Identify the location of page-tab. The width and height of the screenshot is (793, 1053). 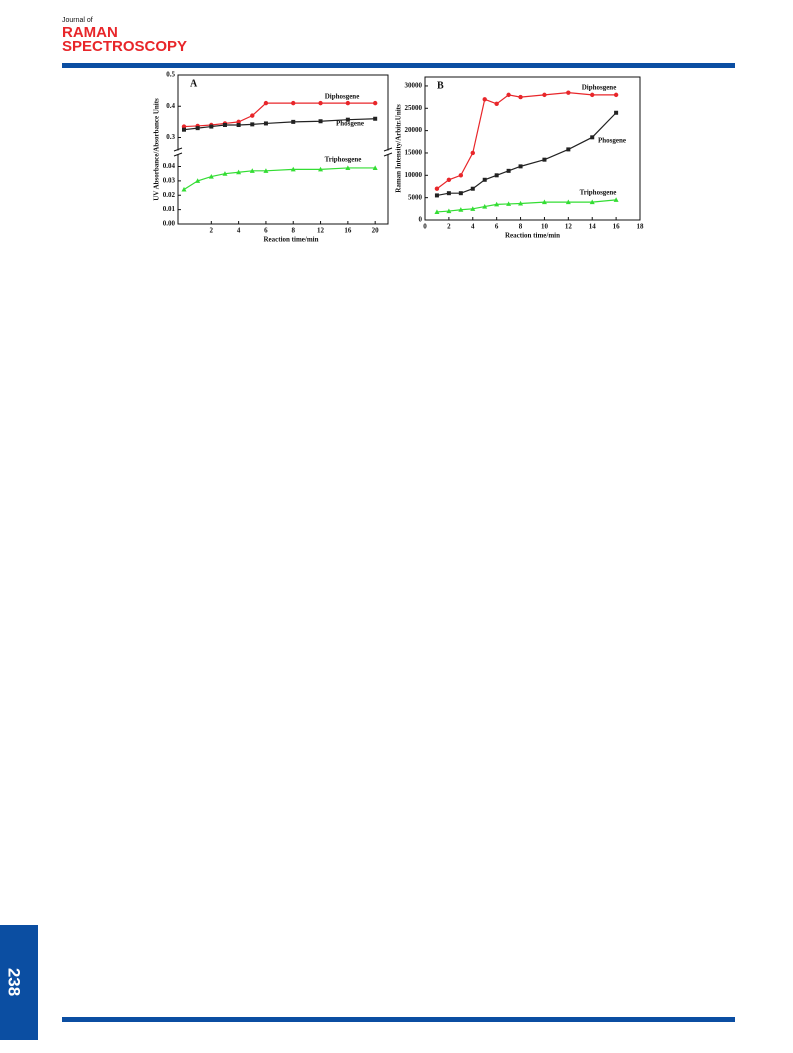
(19, 982).